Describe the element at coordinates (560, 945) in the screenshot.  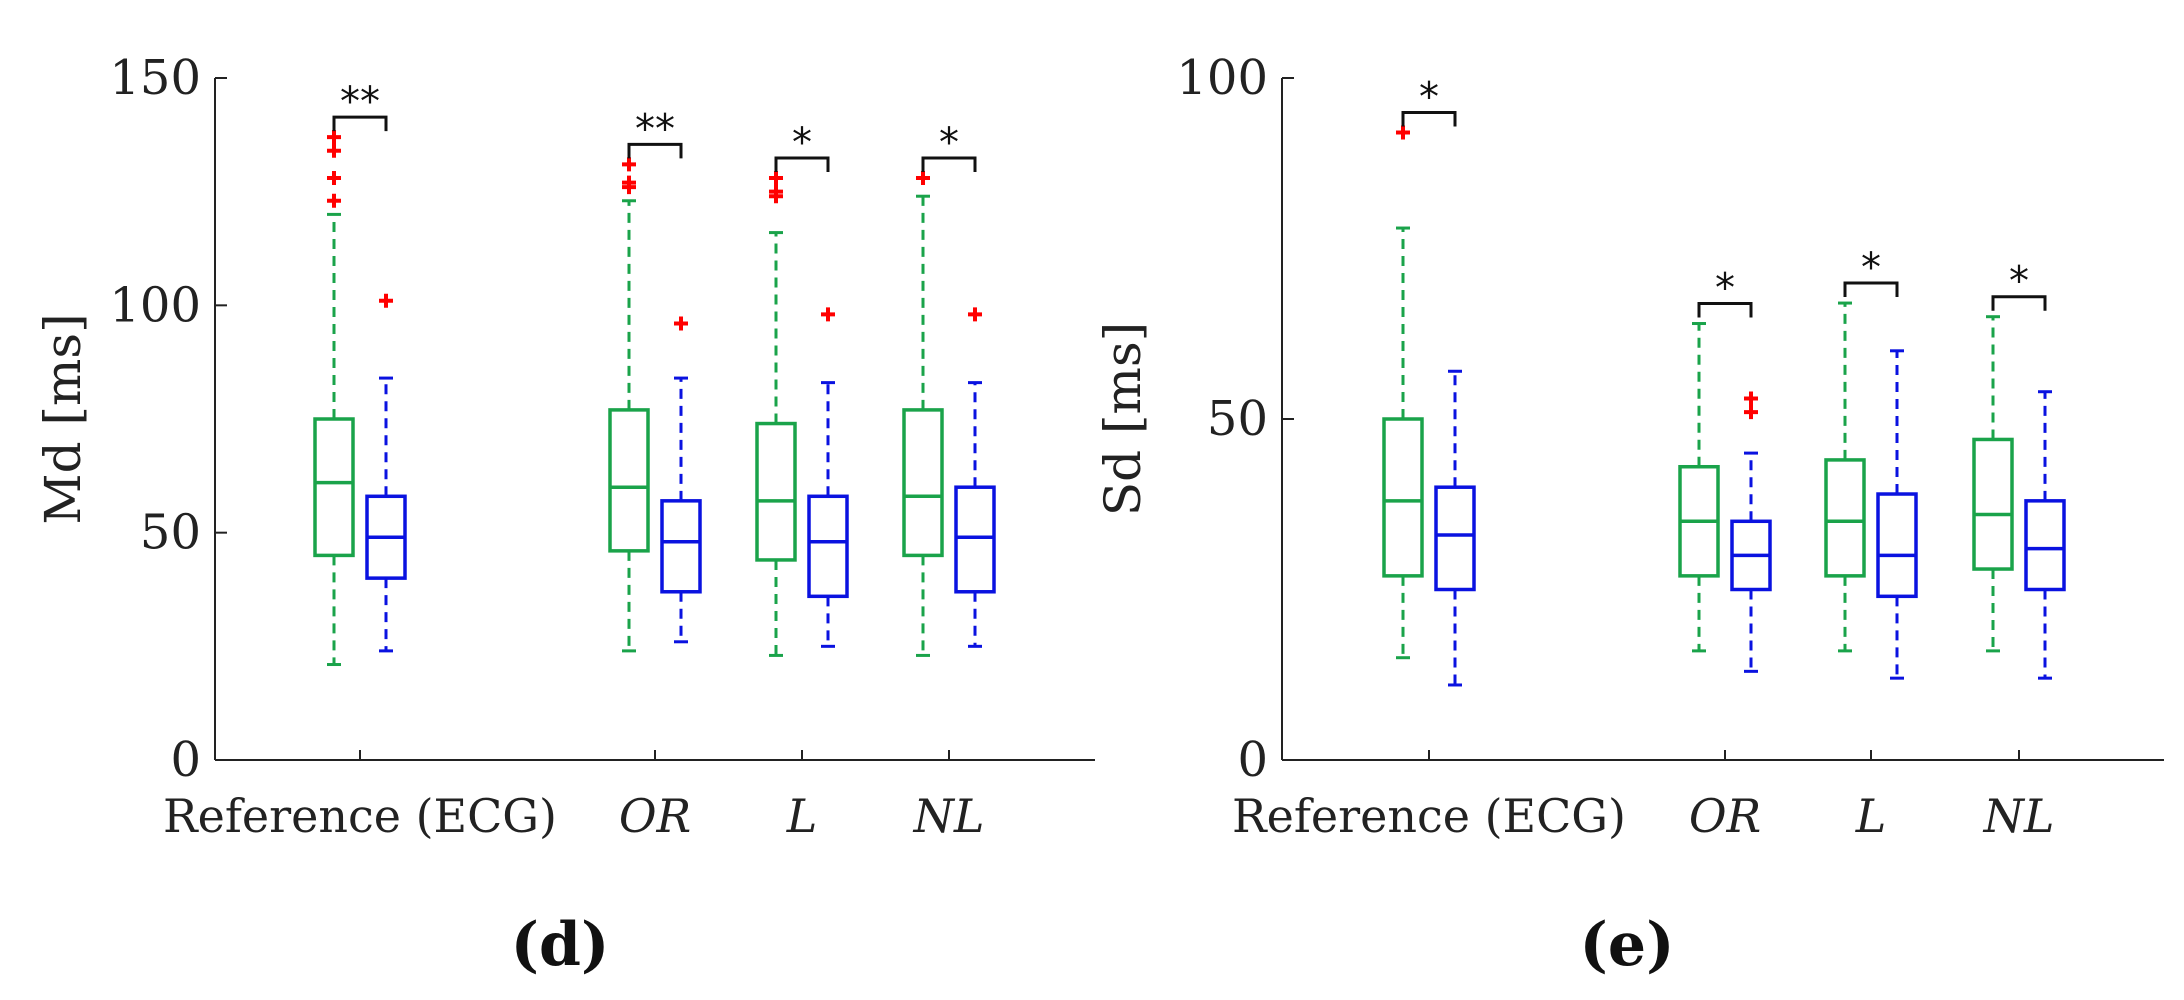
I see `panel-label: (d)` at that location.